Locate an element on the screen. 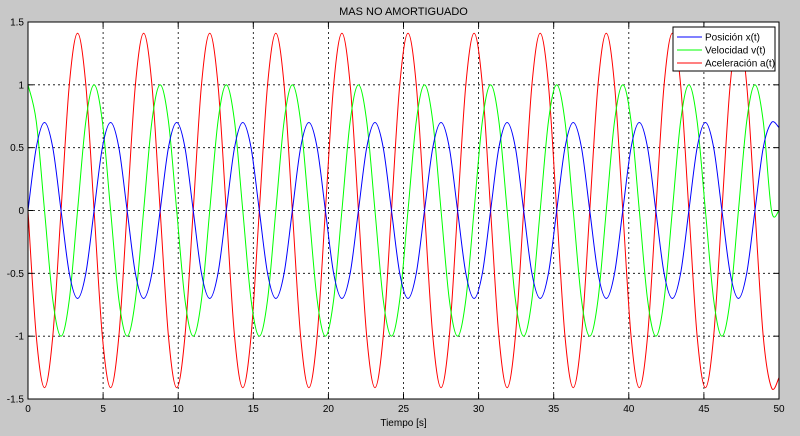 The height and width of the screenshot is (436, 800). x-tick-label: 15 is located at coordinates (254, 409).